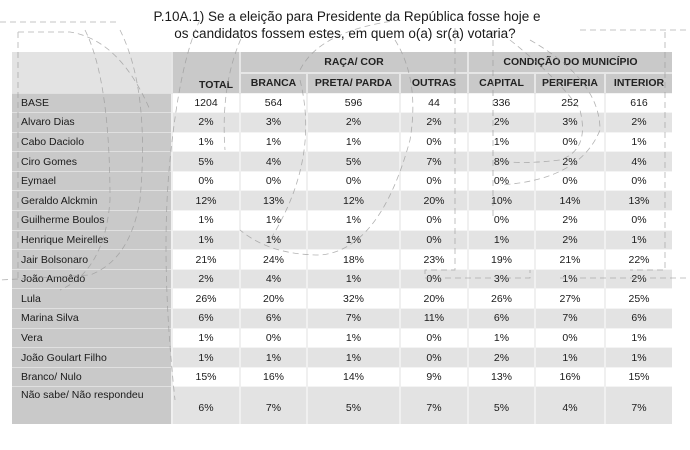 This screenshot has height=450, width=690. What do you see at coordinates (433, 298) in the screenshot?
I see `cell-value: 20%` at bounding box center [433, 298].